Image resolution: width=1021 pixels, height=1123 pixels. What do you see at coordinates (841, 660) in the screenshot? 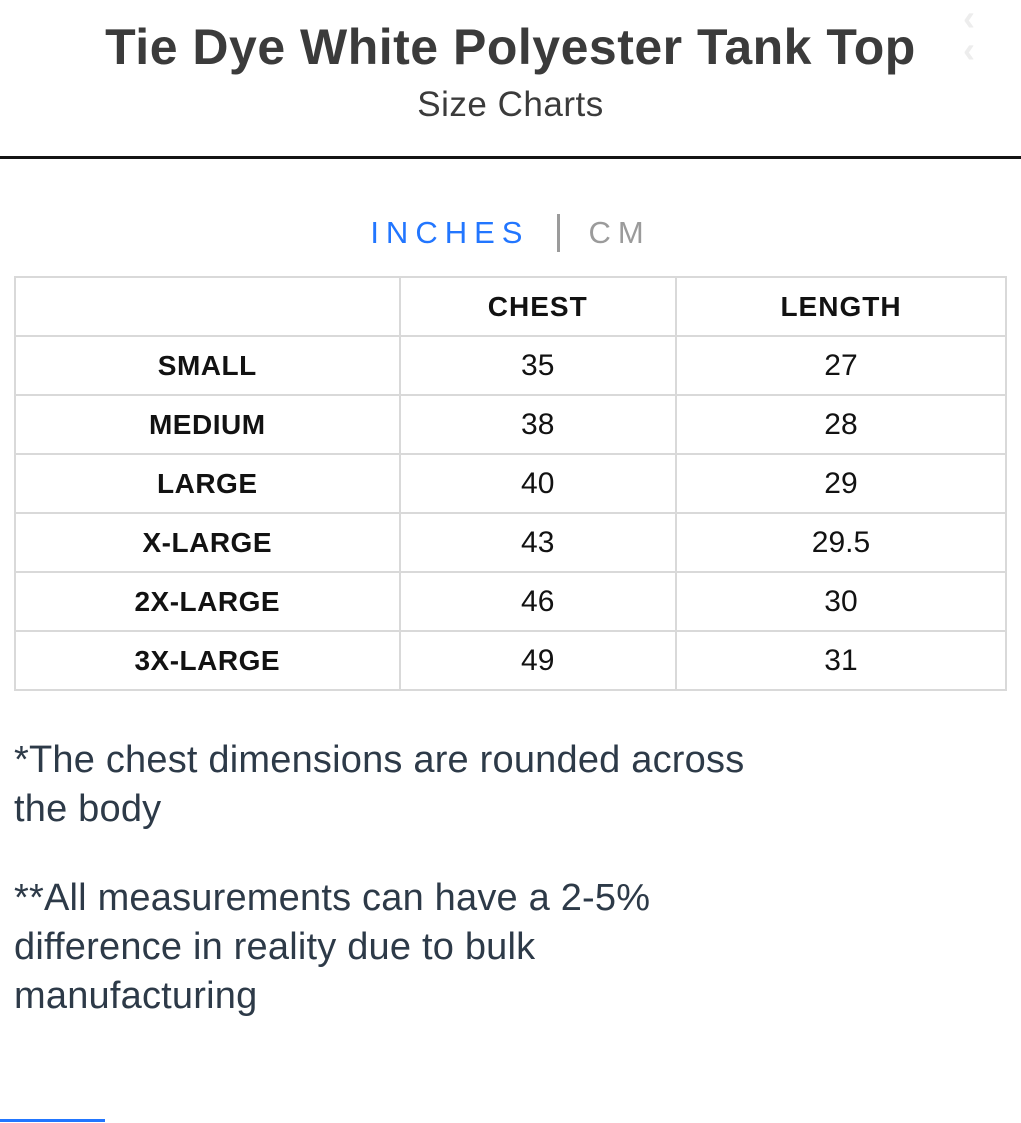
I see `length-cell: 31` at bounding box center [841, 660].